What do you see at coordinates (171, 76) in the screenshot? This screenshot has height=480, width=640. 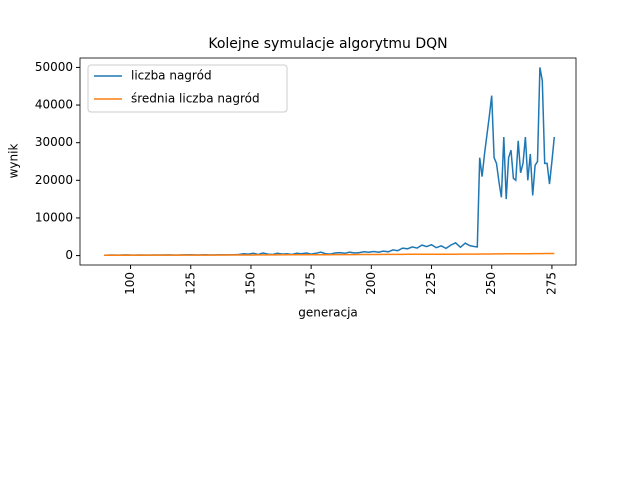 I see `legend-label: liczba nagród` at bounding box center [171, 76].